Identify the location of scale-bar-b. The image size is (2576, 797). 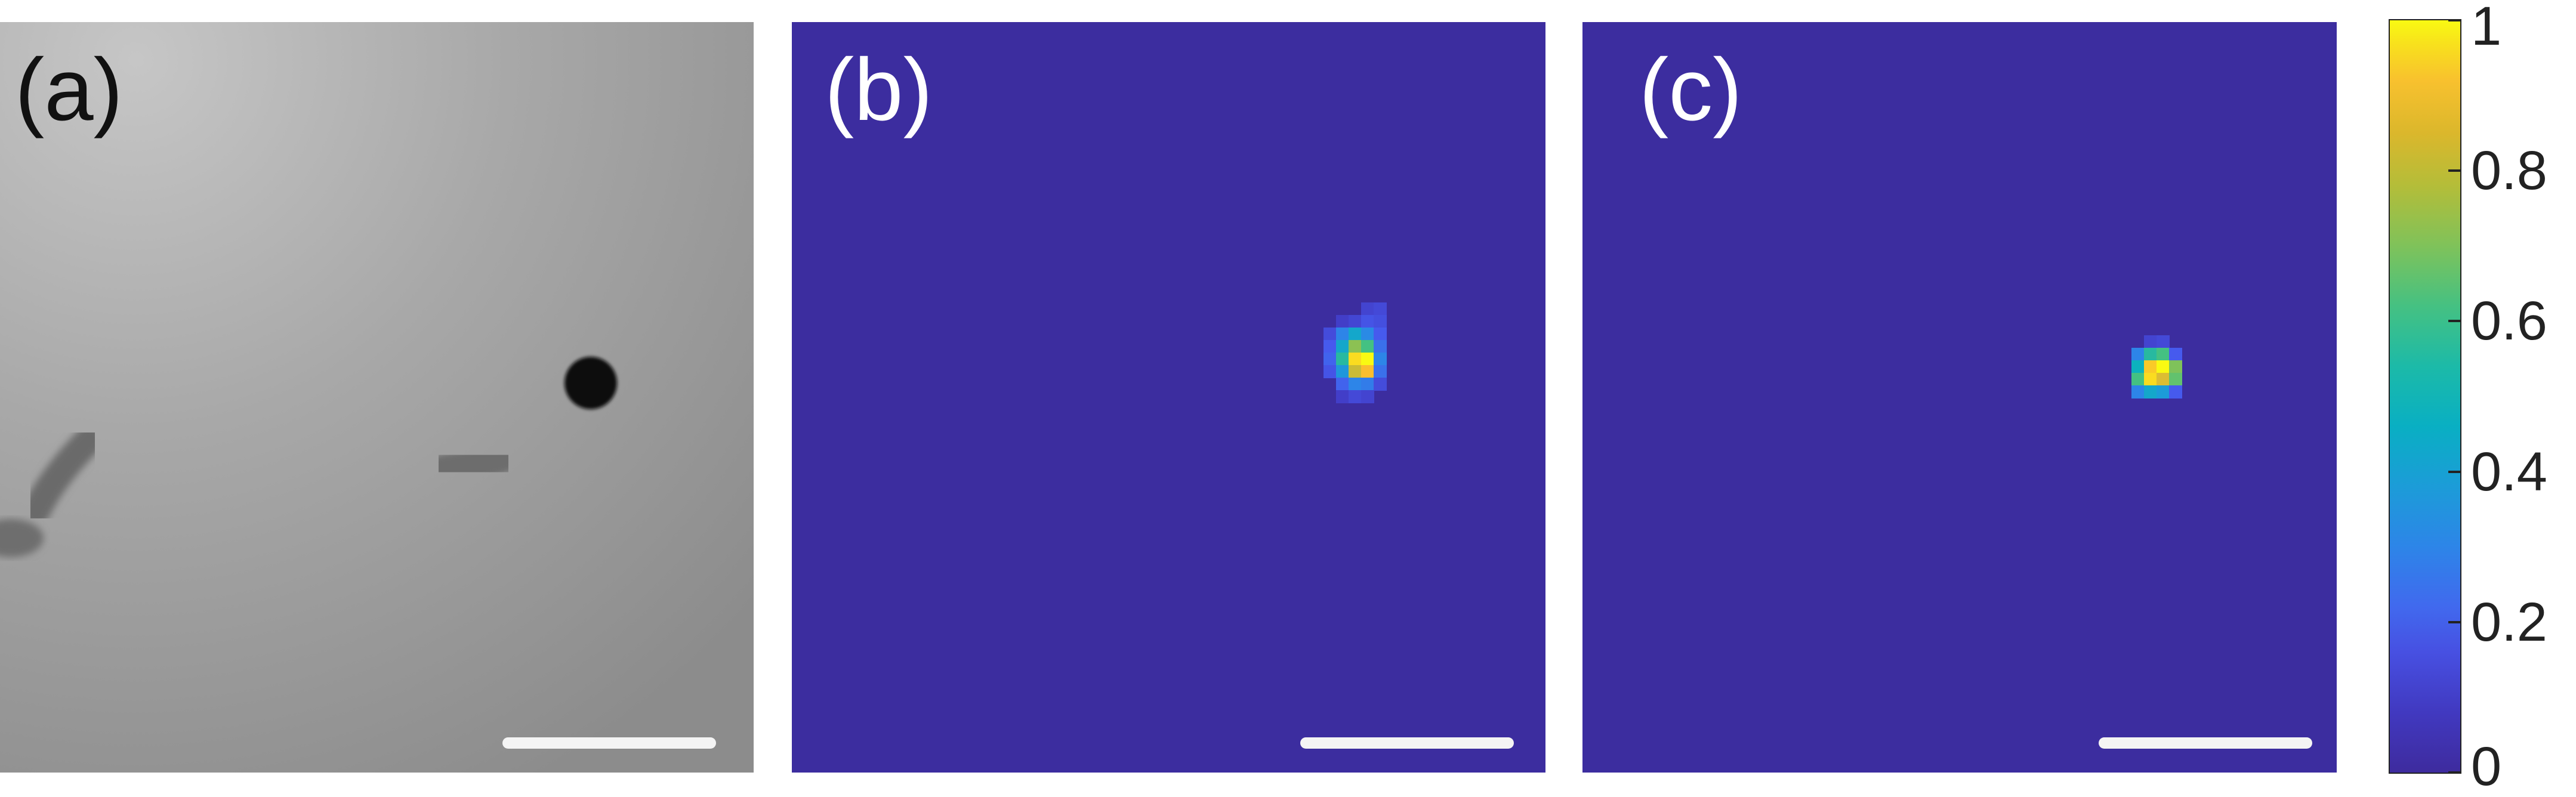
(1407, 743).